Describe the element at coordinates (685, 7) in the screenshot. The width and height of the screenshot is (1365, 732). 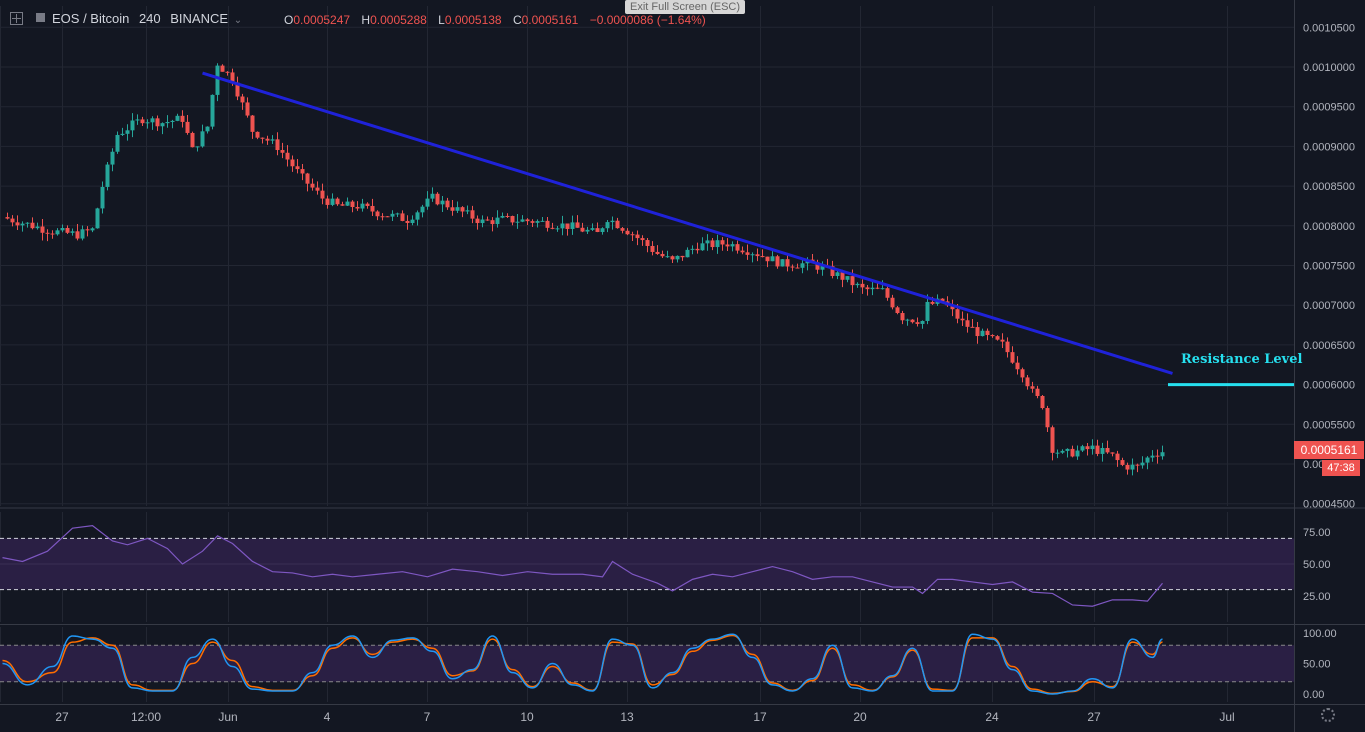
I see `exit-fullscreen-button: Exit Full Screen (ESC)` at that location.